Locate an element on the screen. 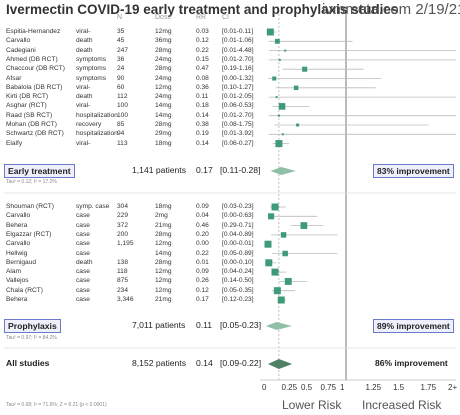 The image size is (460, 415). study-rr: 0.18 is located at coordinates (202, 106).